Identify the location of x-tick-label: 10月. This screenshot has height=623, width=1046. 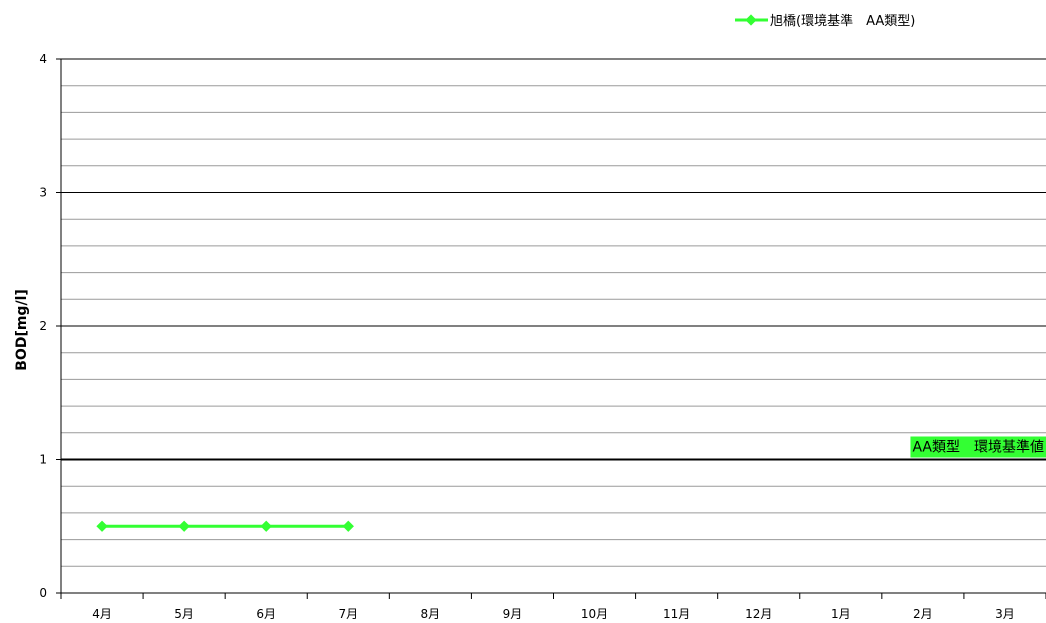
(594, 614).